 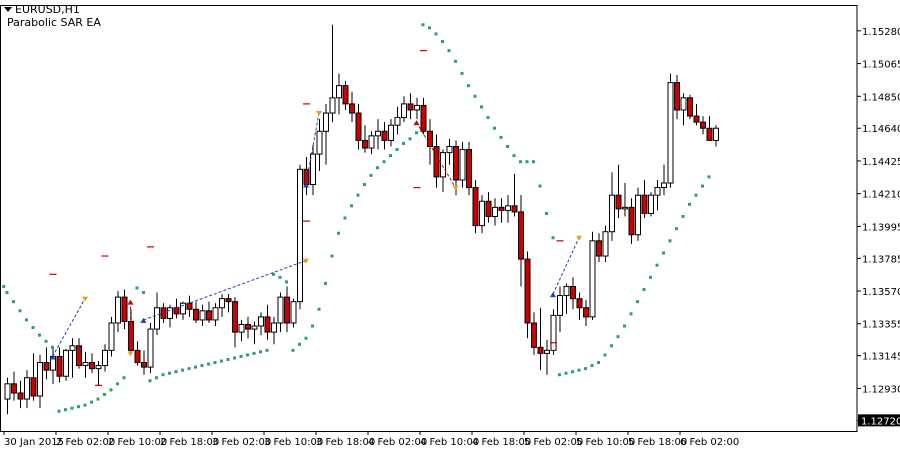 I want to click on x-tick-label: 2 Feb 02:00, so click(x=85, y=442).